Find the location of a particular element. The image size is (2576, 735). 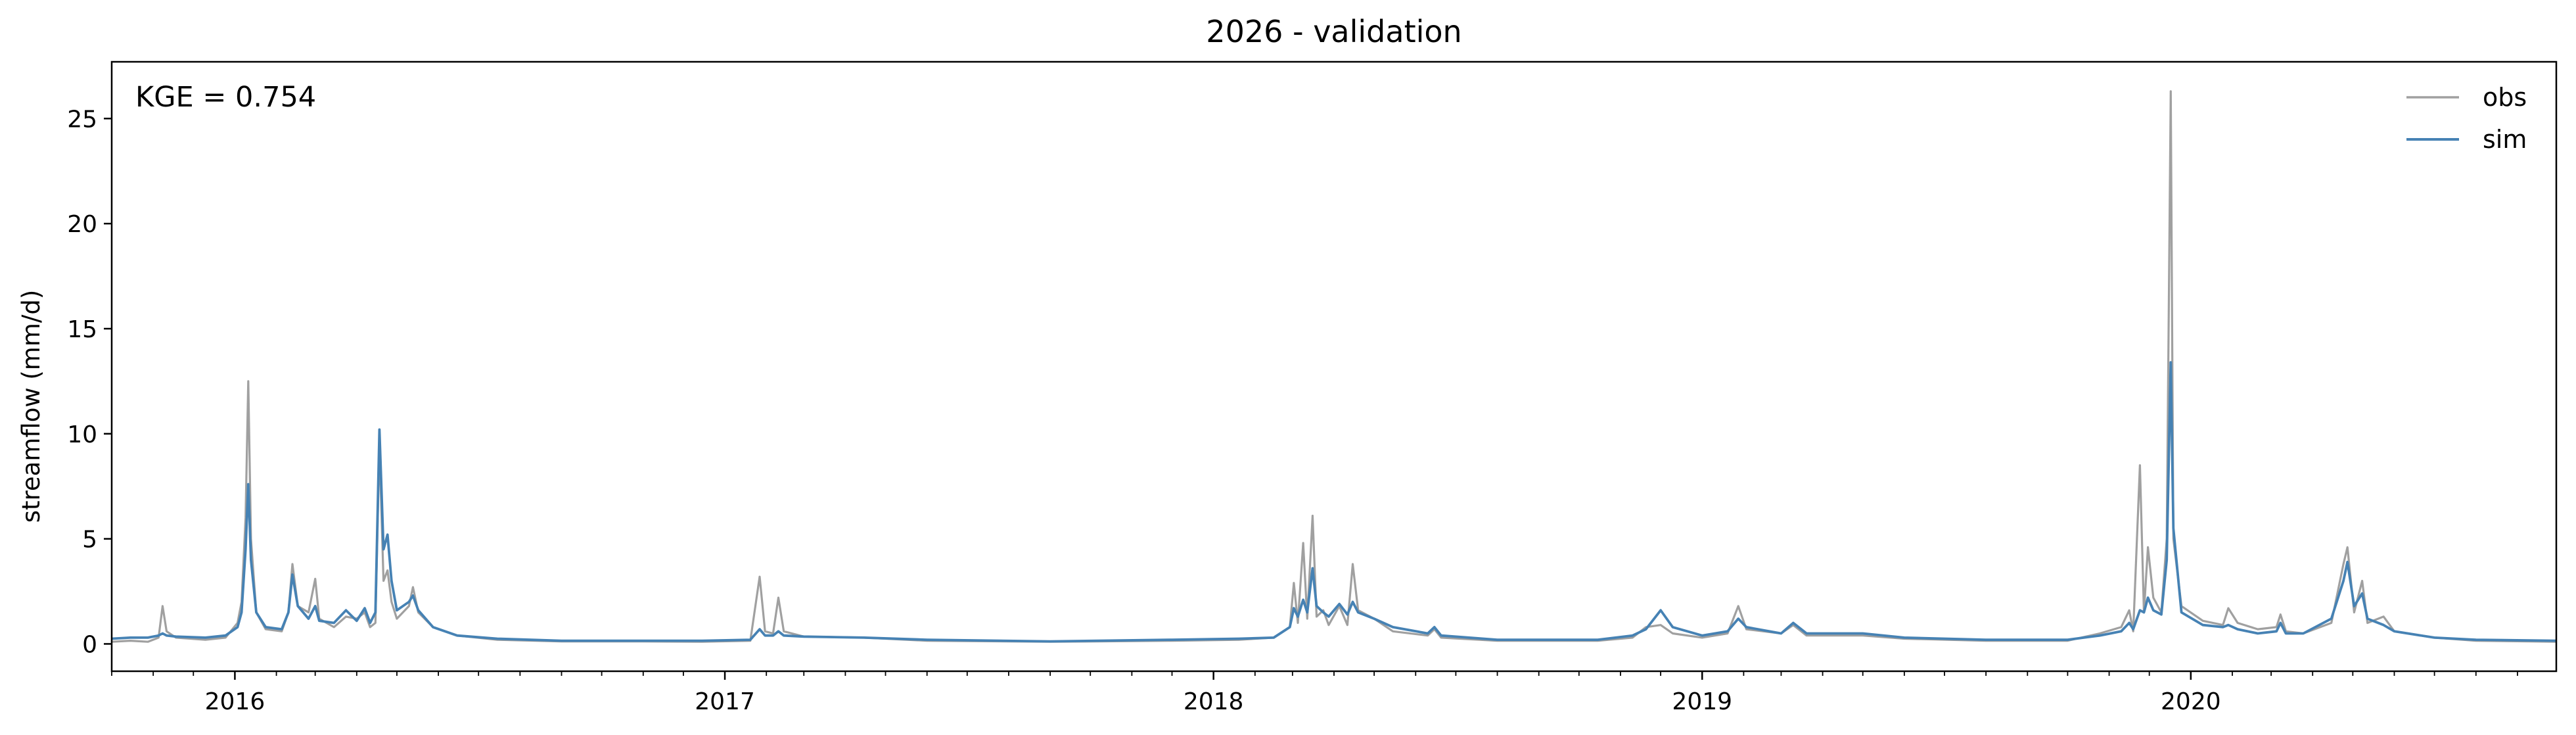

y-tick-label: 0 is located at coordinates (90, 644).